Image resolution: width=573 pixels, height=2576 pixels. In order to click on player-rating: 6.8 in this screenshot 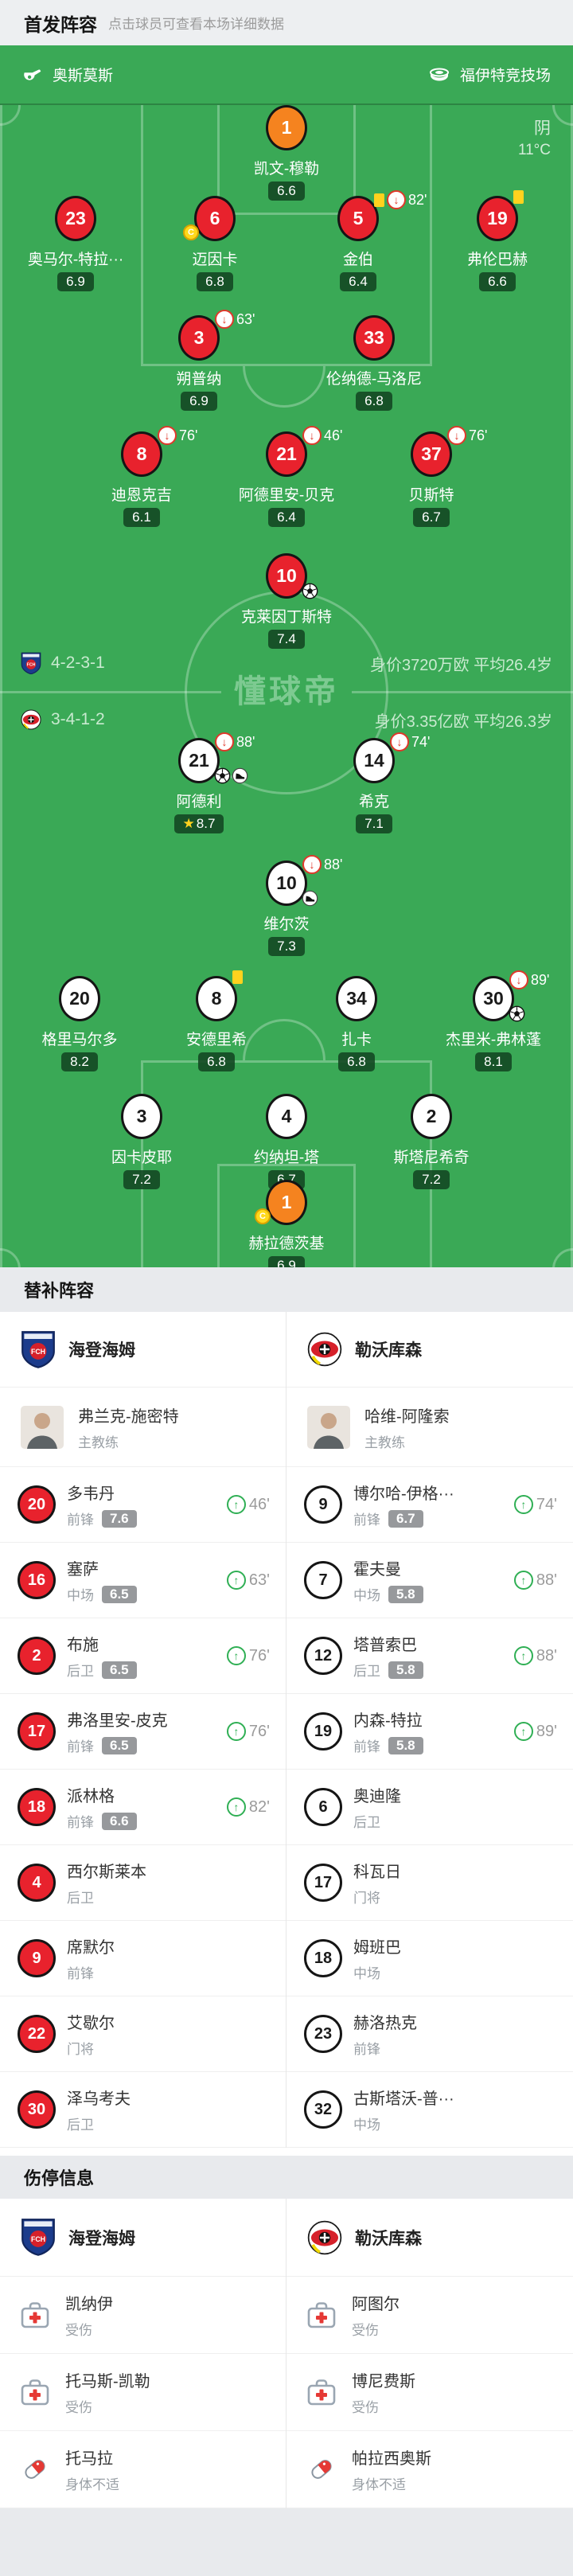, I will do `click(356, 1061)`.